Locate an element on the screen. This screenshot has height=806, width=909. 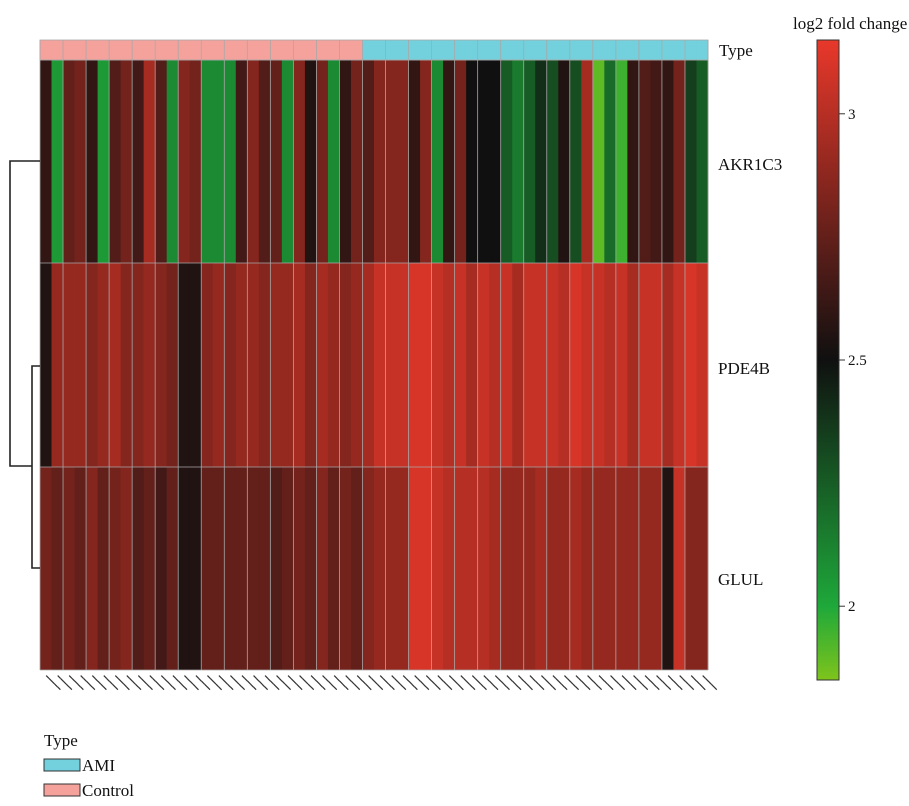
type-legend: Type AMI Control is located at coordinates (88, 765).